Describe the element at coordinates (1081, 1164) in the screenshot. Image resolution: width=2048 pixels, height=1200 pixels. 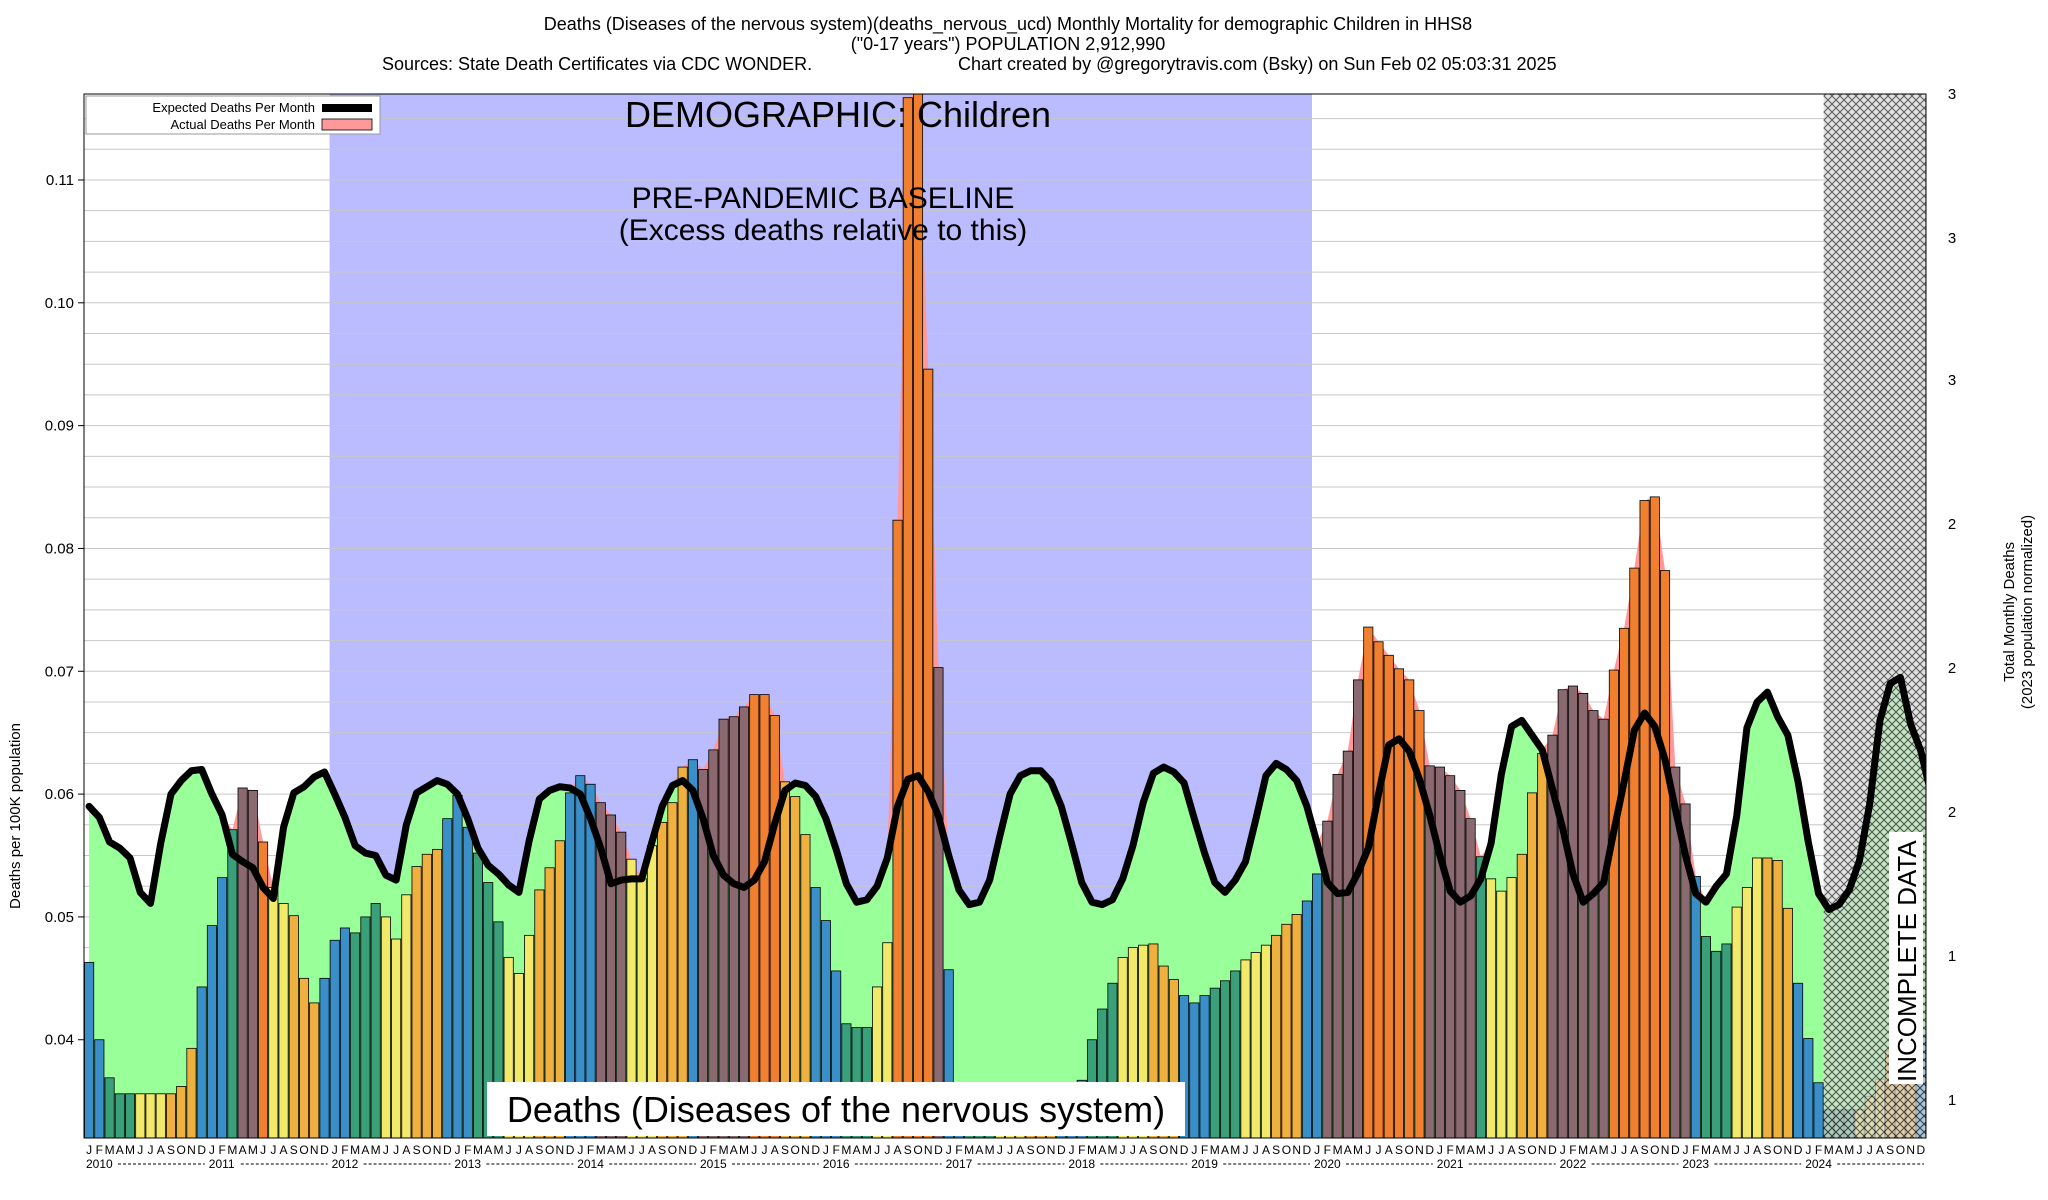
I see `year-tick-label: 2018` at that location.